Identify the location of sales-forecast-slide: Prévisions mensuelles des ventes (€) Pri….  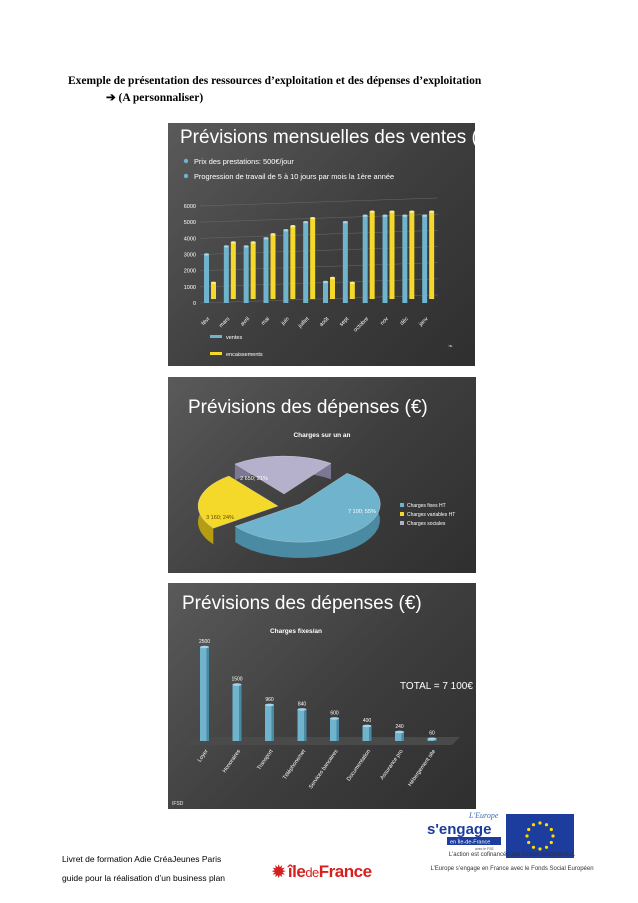
(321, 244).